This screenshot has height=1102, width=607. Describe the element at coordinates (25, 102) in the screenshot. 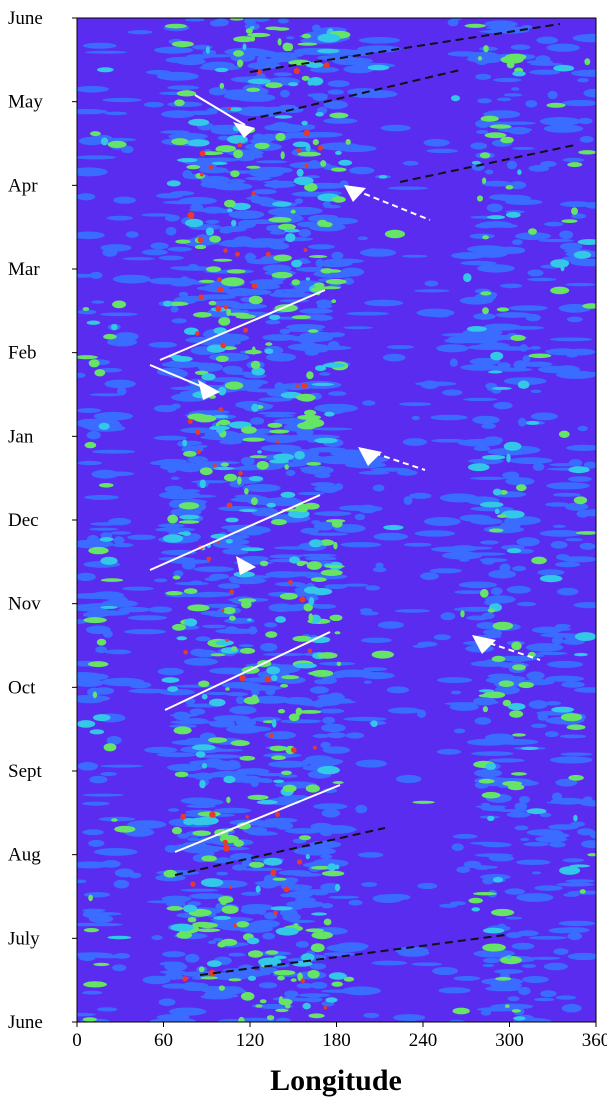

I see `y-tick-label: May` at that location.